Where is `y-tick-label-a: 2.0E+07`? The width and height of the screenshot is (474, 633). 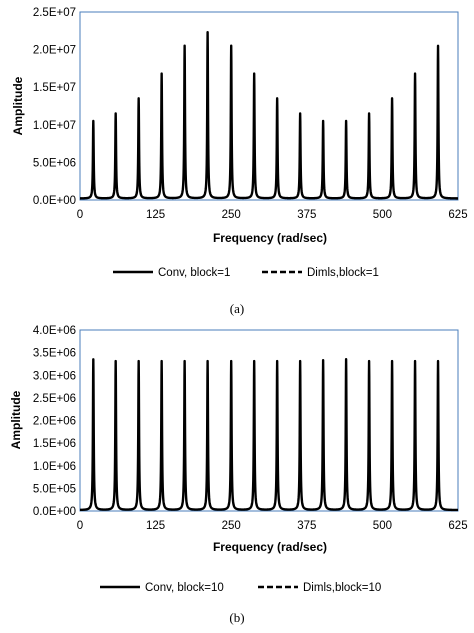 y-tick-label-a: 2.0E+07 is located at coordinates (54, 51).